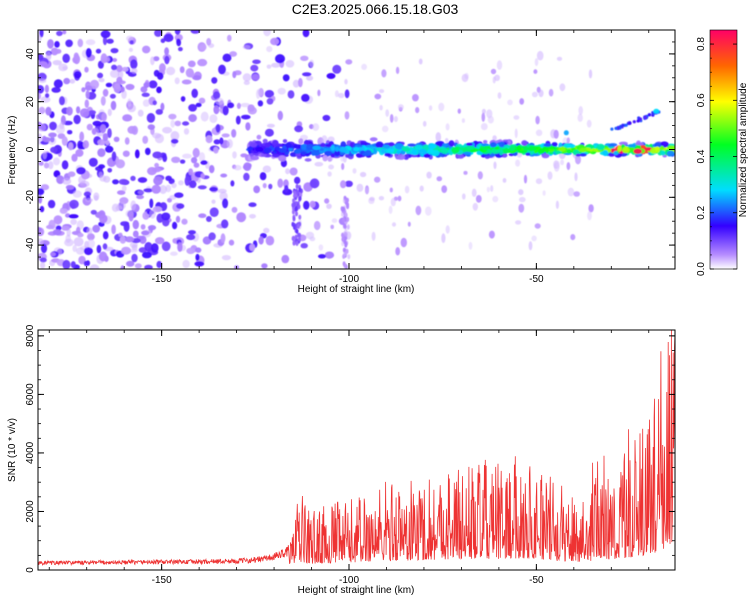 The width and height of the screenshot is (750, 600). What do you see at coordinates (375, 9) in the screenshot?
I see `figure-title: C2E3.2025.066.15.18.G03` at bounding box center [375, 9].